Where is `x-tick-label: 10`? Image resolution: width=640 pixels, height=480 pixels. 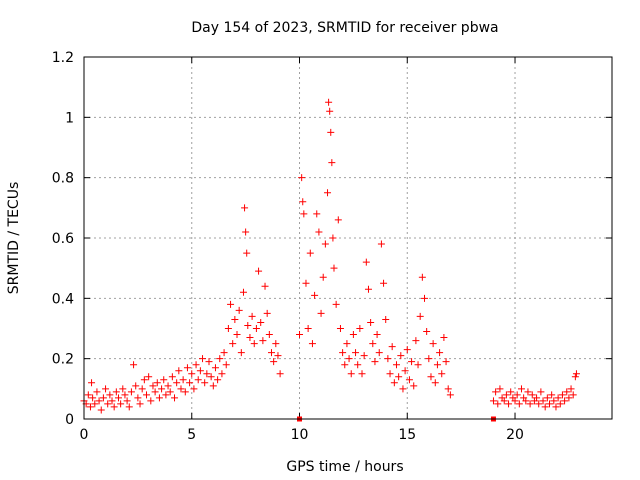 x-tick-label: 10 is located at coordinates (300, 435).